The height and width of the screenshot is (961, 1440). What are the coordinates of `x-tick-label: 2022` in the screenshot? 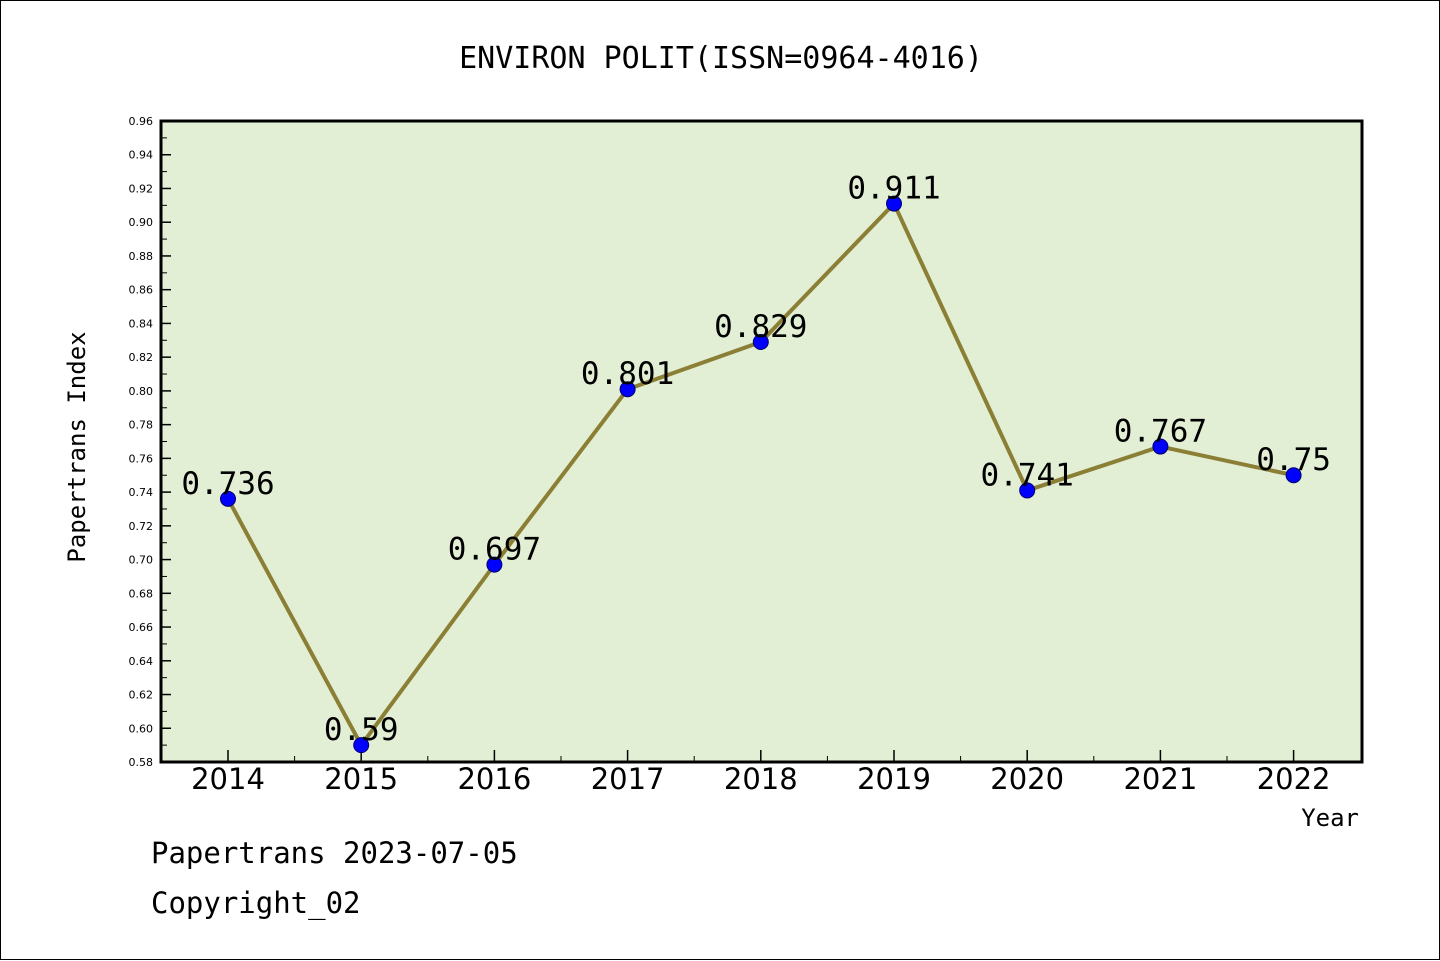 It's located at (1294, 779).